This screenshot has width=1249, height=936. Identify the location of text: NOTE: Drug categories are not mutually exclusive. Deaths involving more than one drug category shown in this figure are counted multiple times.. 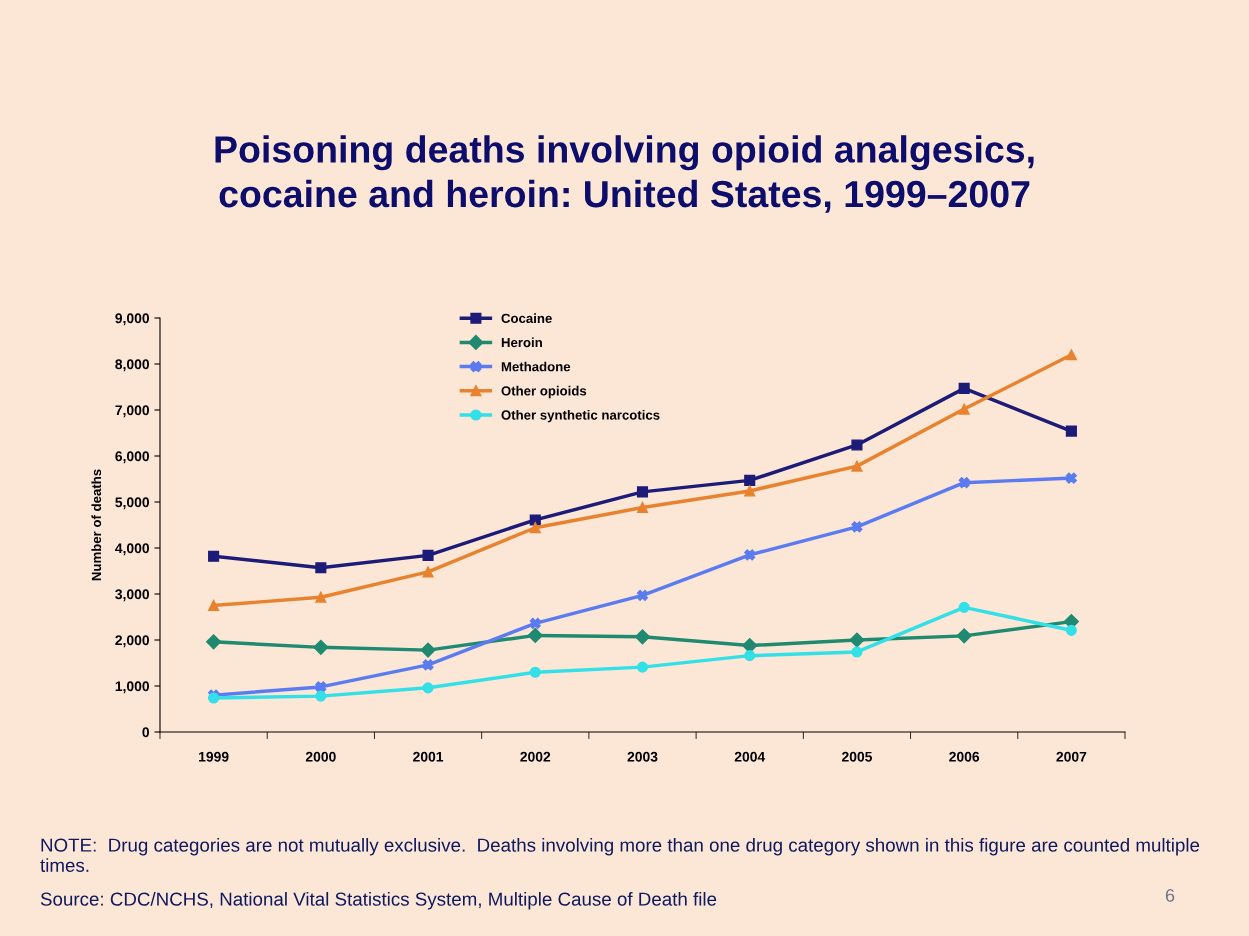
(620, 855).